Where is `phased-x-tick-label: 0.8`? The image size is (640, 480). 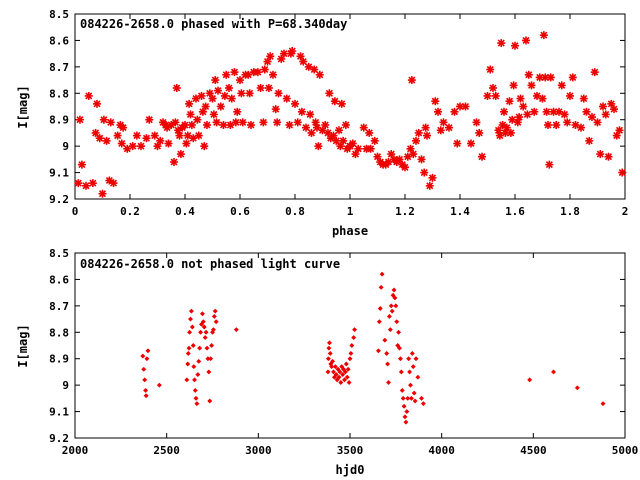
phased-x-tick-label: 0.8 is located at coordinates (295, 211).